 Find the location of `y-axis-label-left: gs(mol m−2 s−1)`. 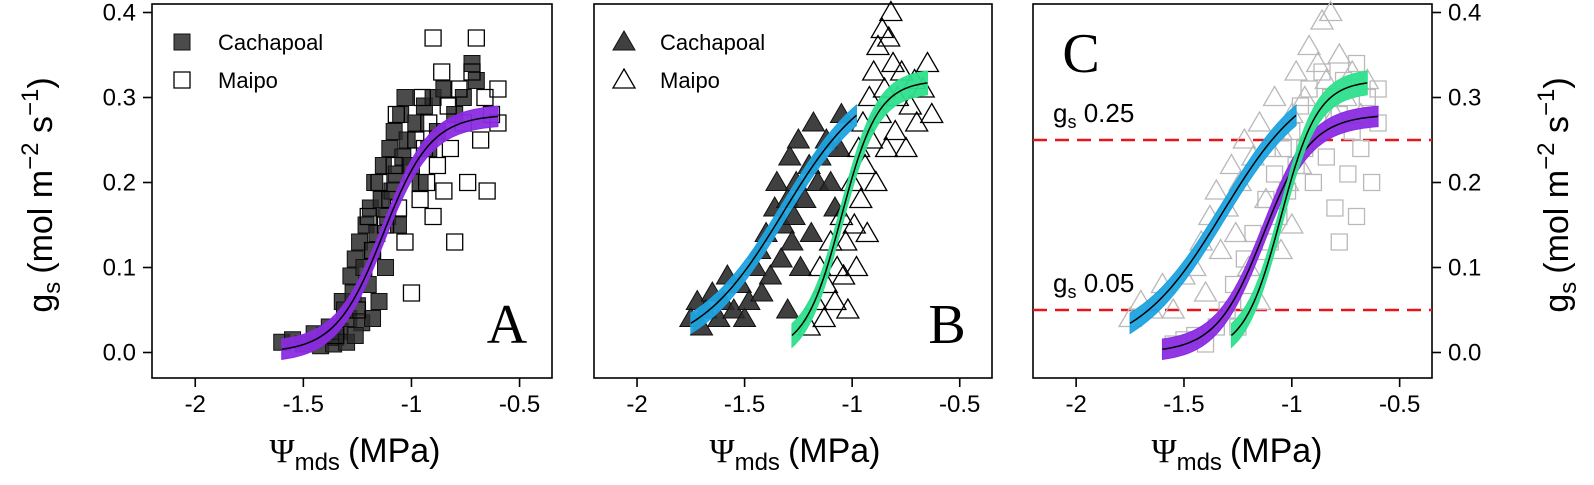

y-axis-label-left: gs(mol m−2 s−1) is located at coordinates (41, 194).